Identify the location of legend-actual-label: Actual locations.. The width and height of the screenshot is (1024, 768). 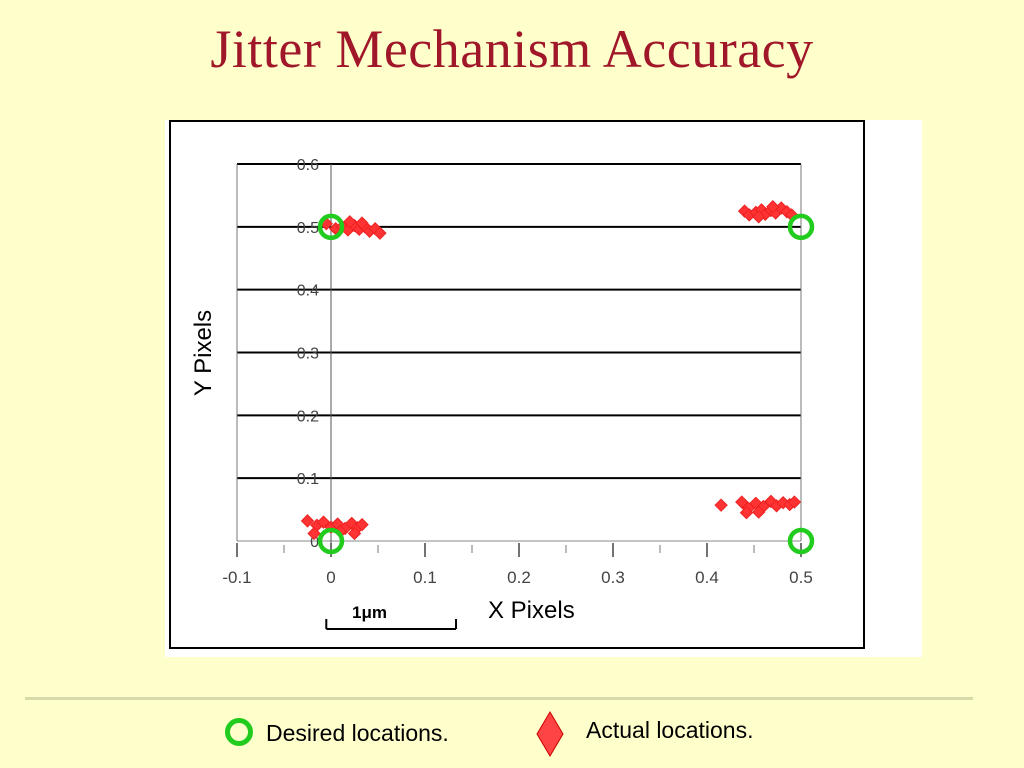
(670, 730).